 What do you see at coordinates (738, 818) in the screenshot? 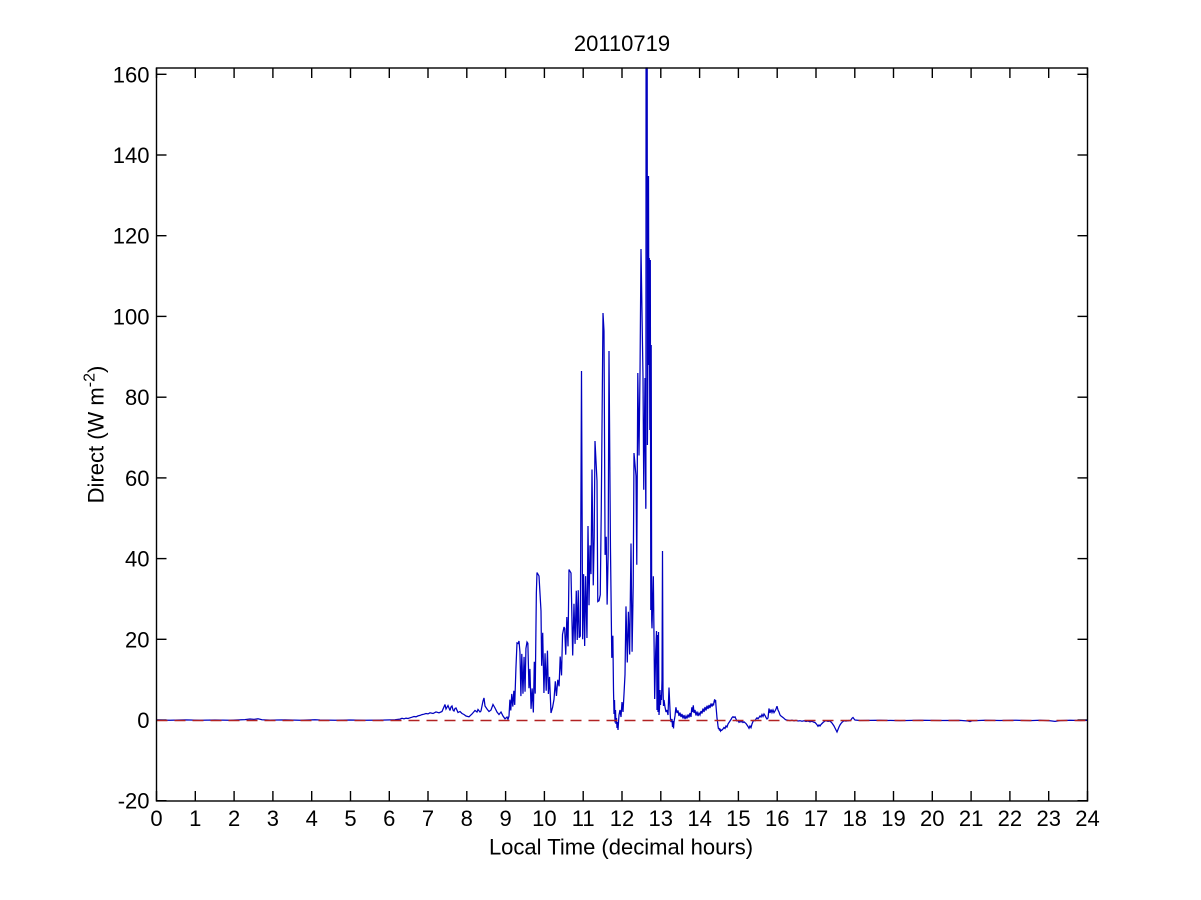
I see `svg-text: 15` at bounding box center [738, 818].